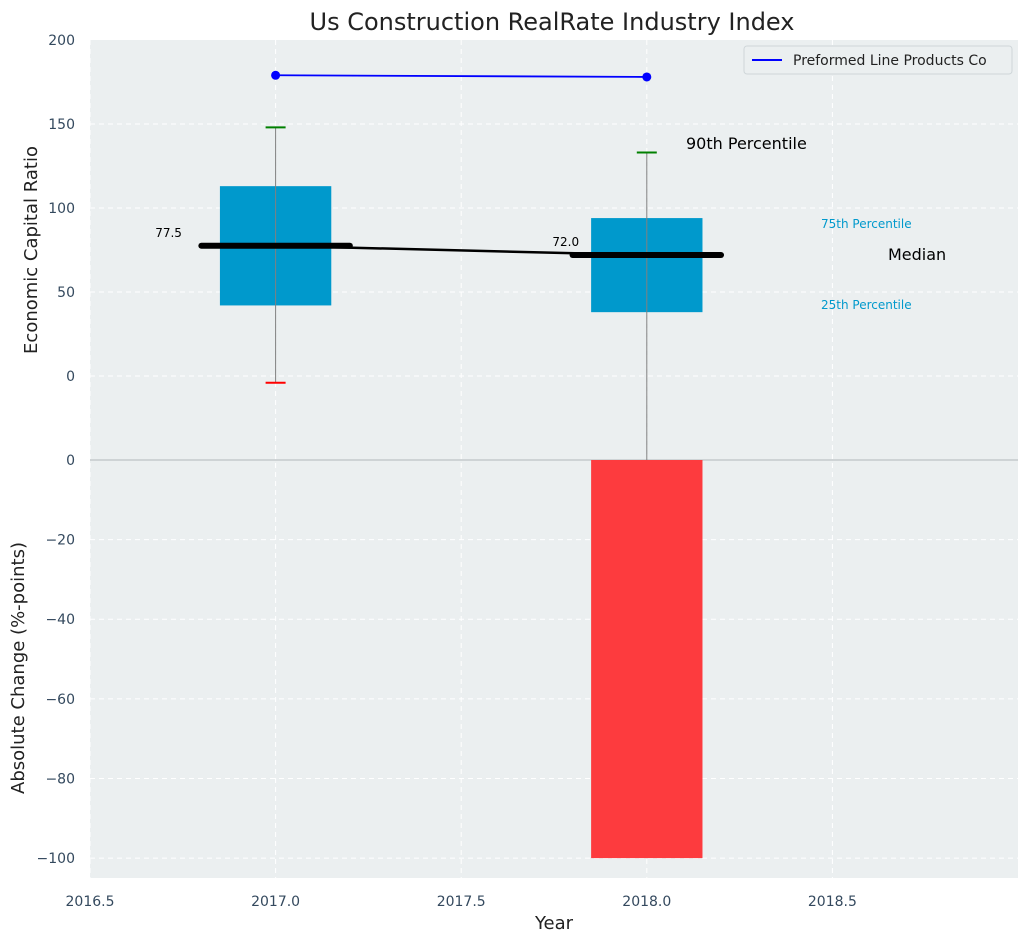 This screenshot has width=1029, height=942. I want to click on top-y-tick-label: 50, so click(66, 293).